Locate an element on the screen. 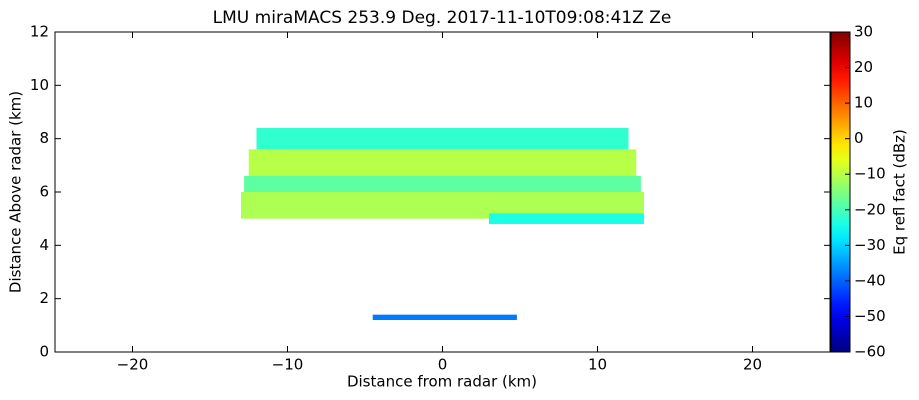 The height and width of the screenshot is (400, 919). x-tick-label: −20 is located at coordinates (133, 365).